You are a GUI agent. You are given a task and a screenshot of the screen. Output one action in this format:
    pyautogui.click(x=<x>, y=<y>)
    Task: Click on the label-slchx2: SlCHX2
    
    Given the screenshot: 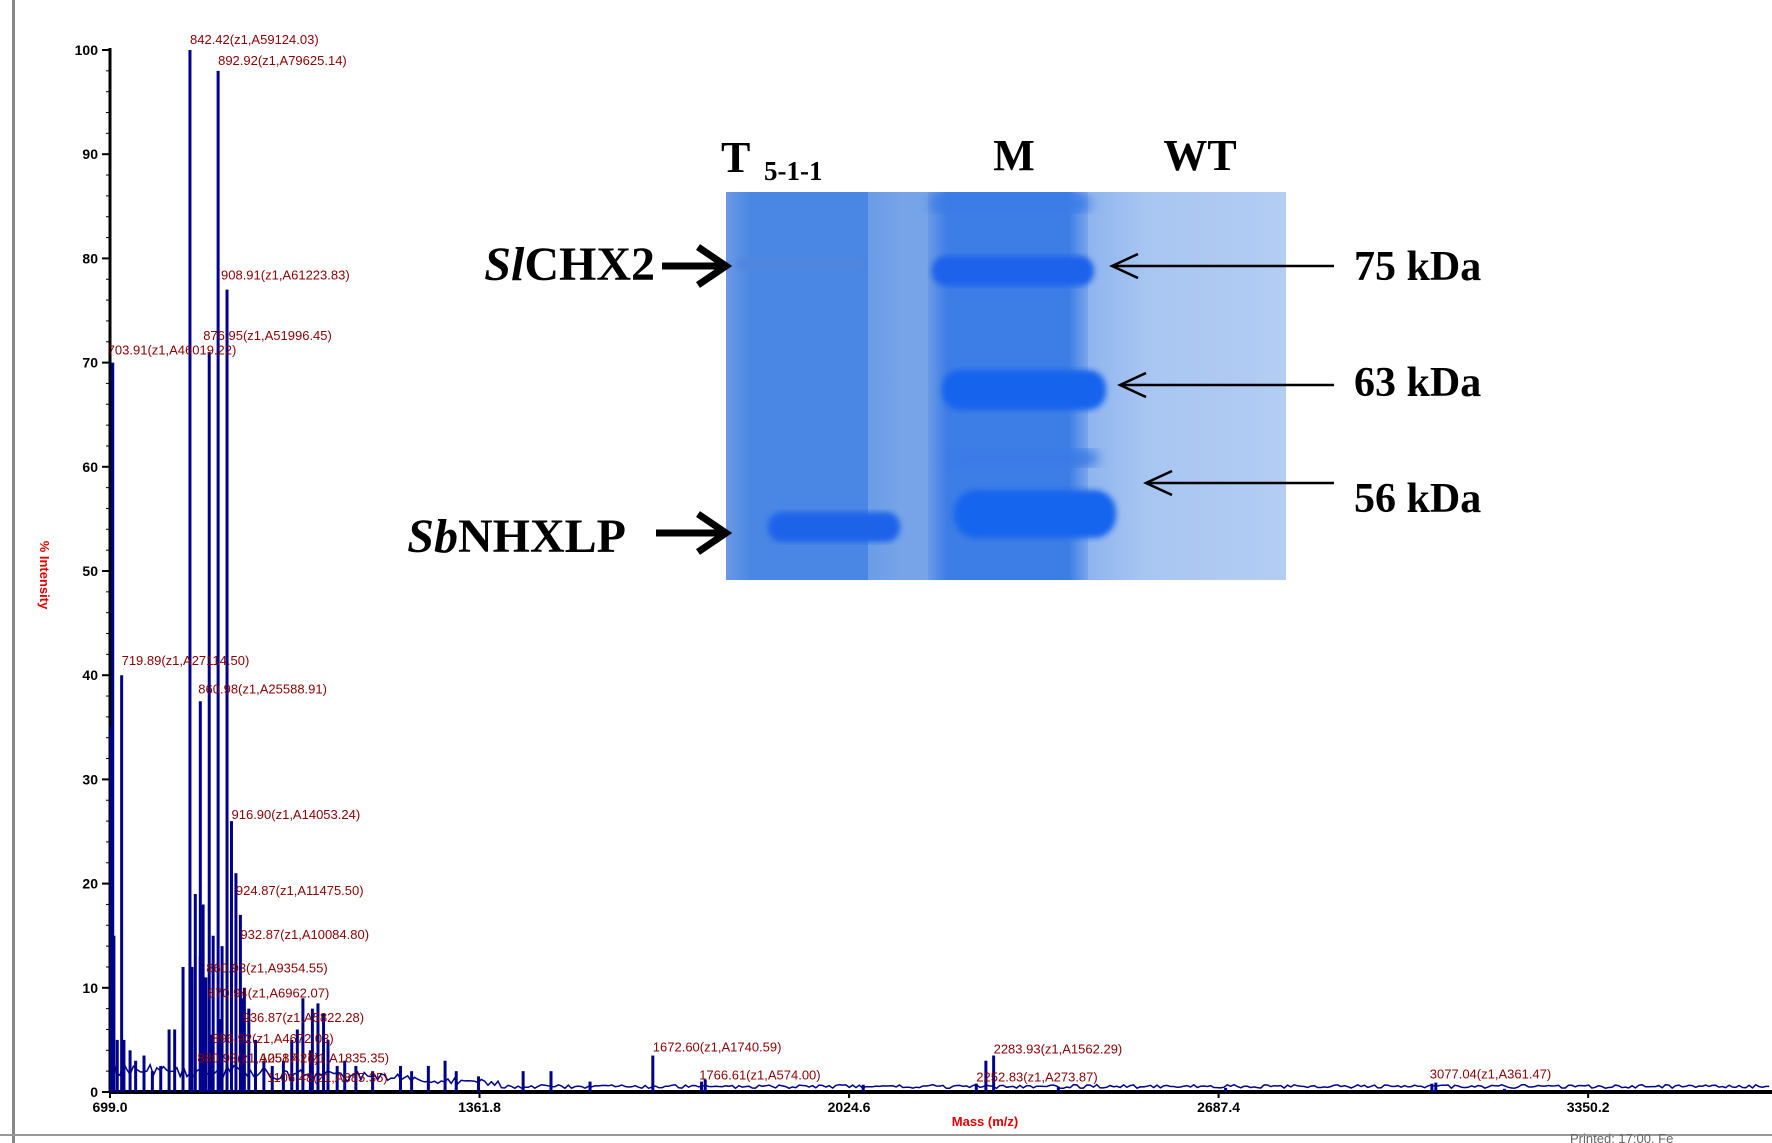 What is the action you would take?
    pyautogui.click(x=569, y=264)
    